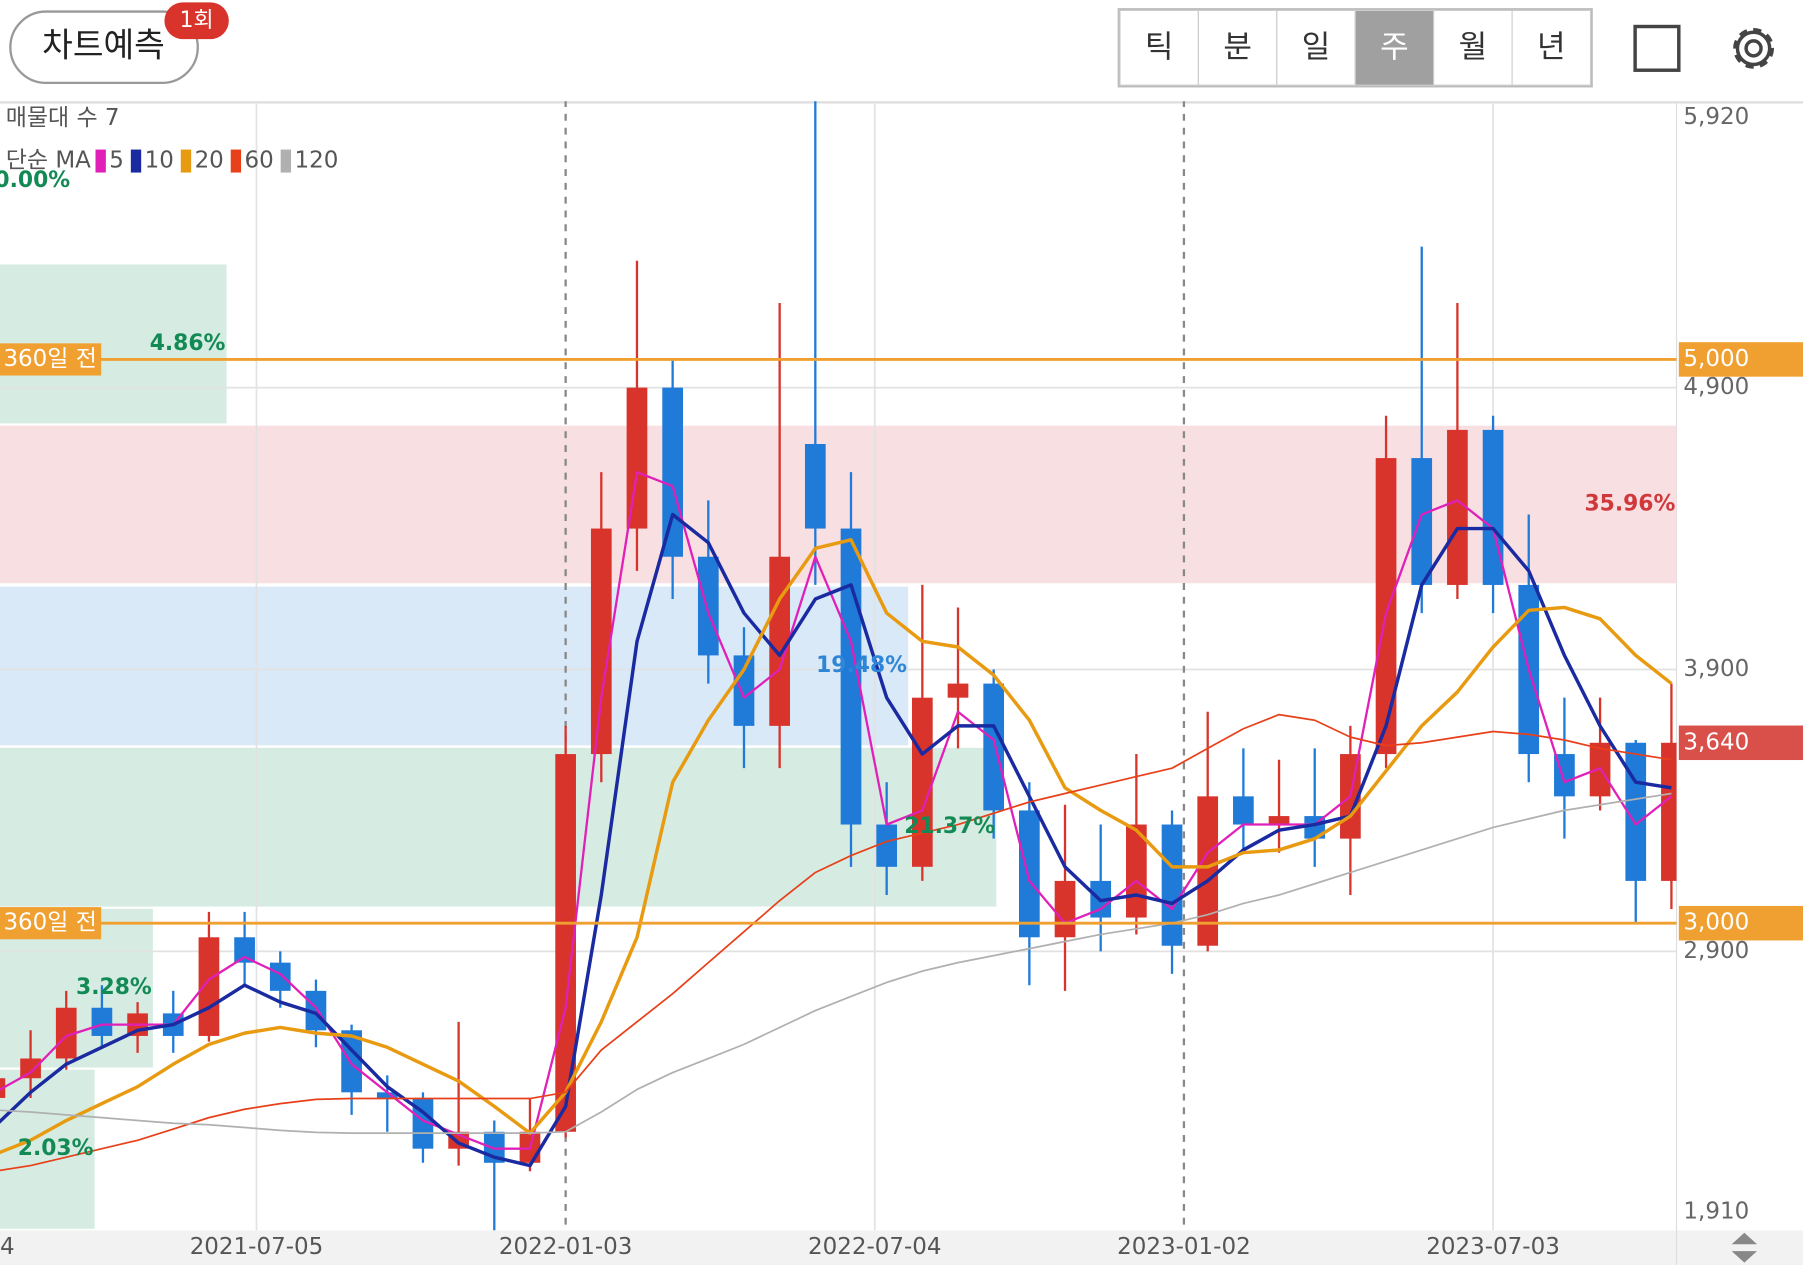 This screenshot has height=1265, width=1803. I want to click on zone-percent: 3.28%, so click(114, 987).